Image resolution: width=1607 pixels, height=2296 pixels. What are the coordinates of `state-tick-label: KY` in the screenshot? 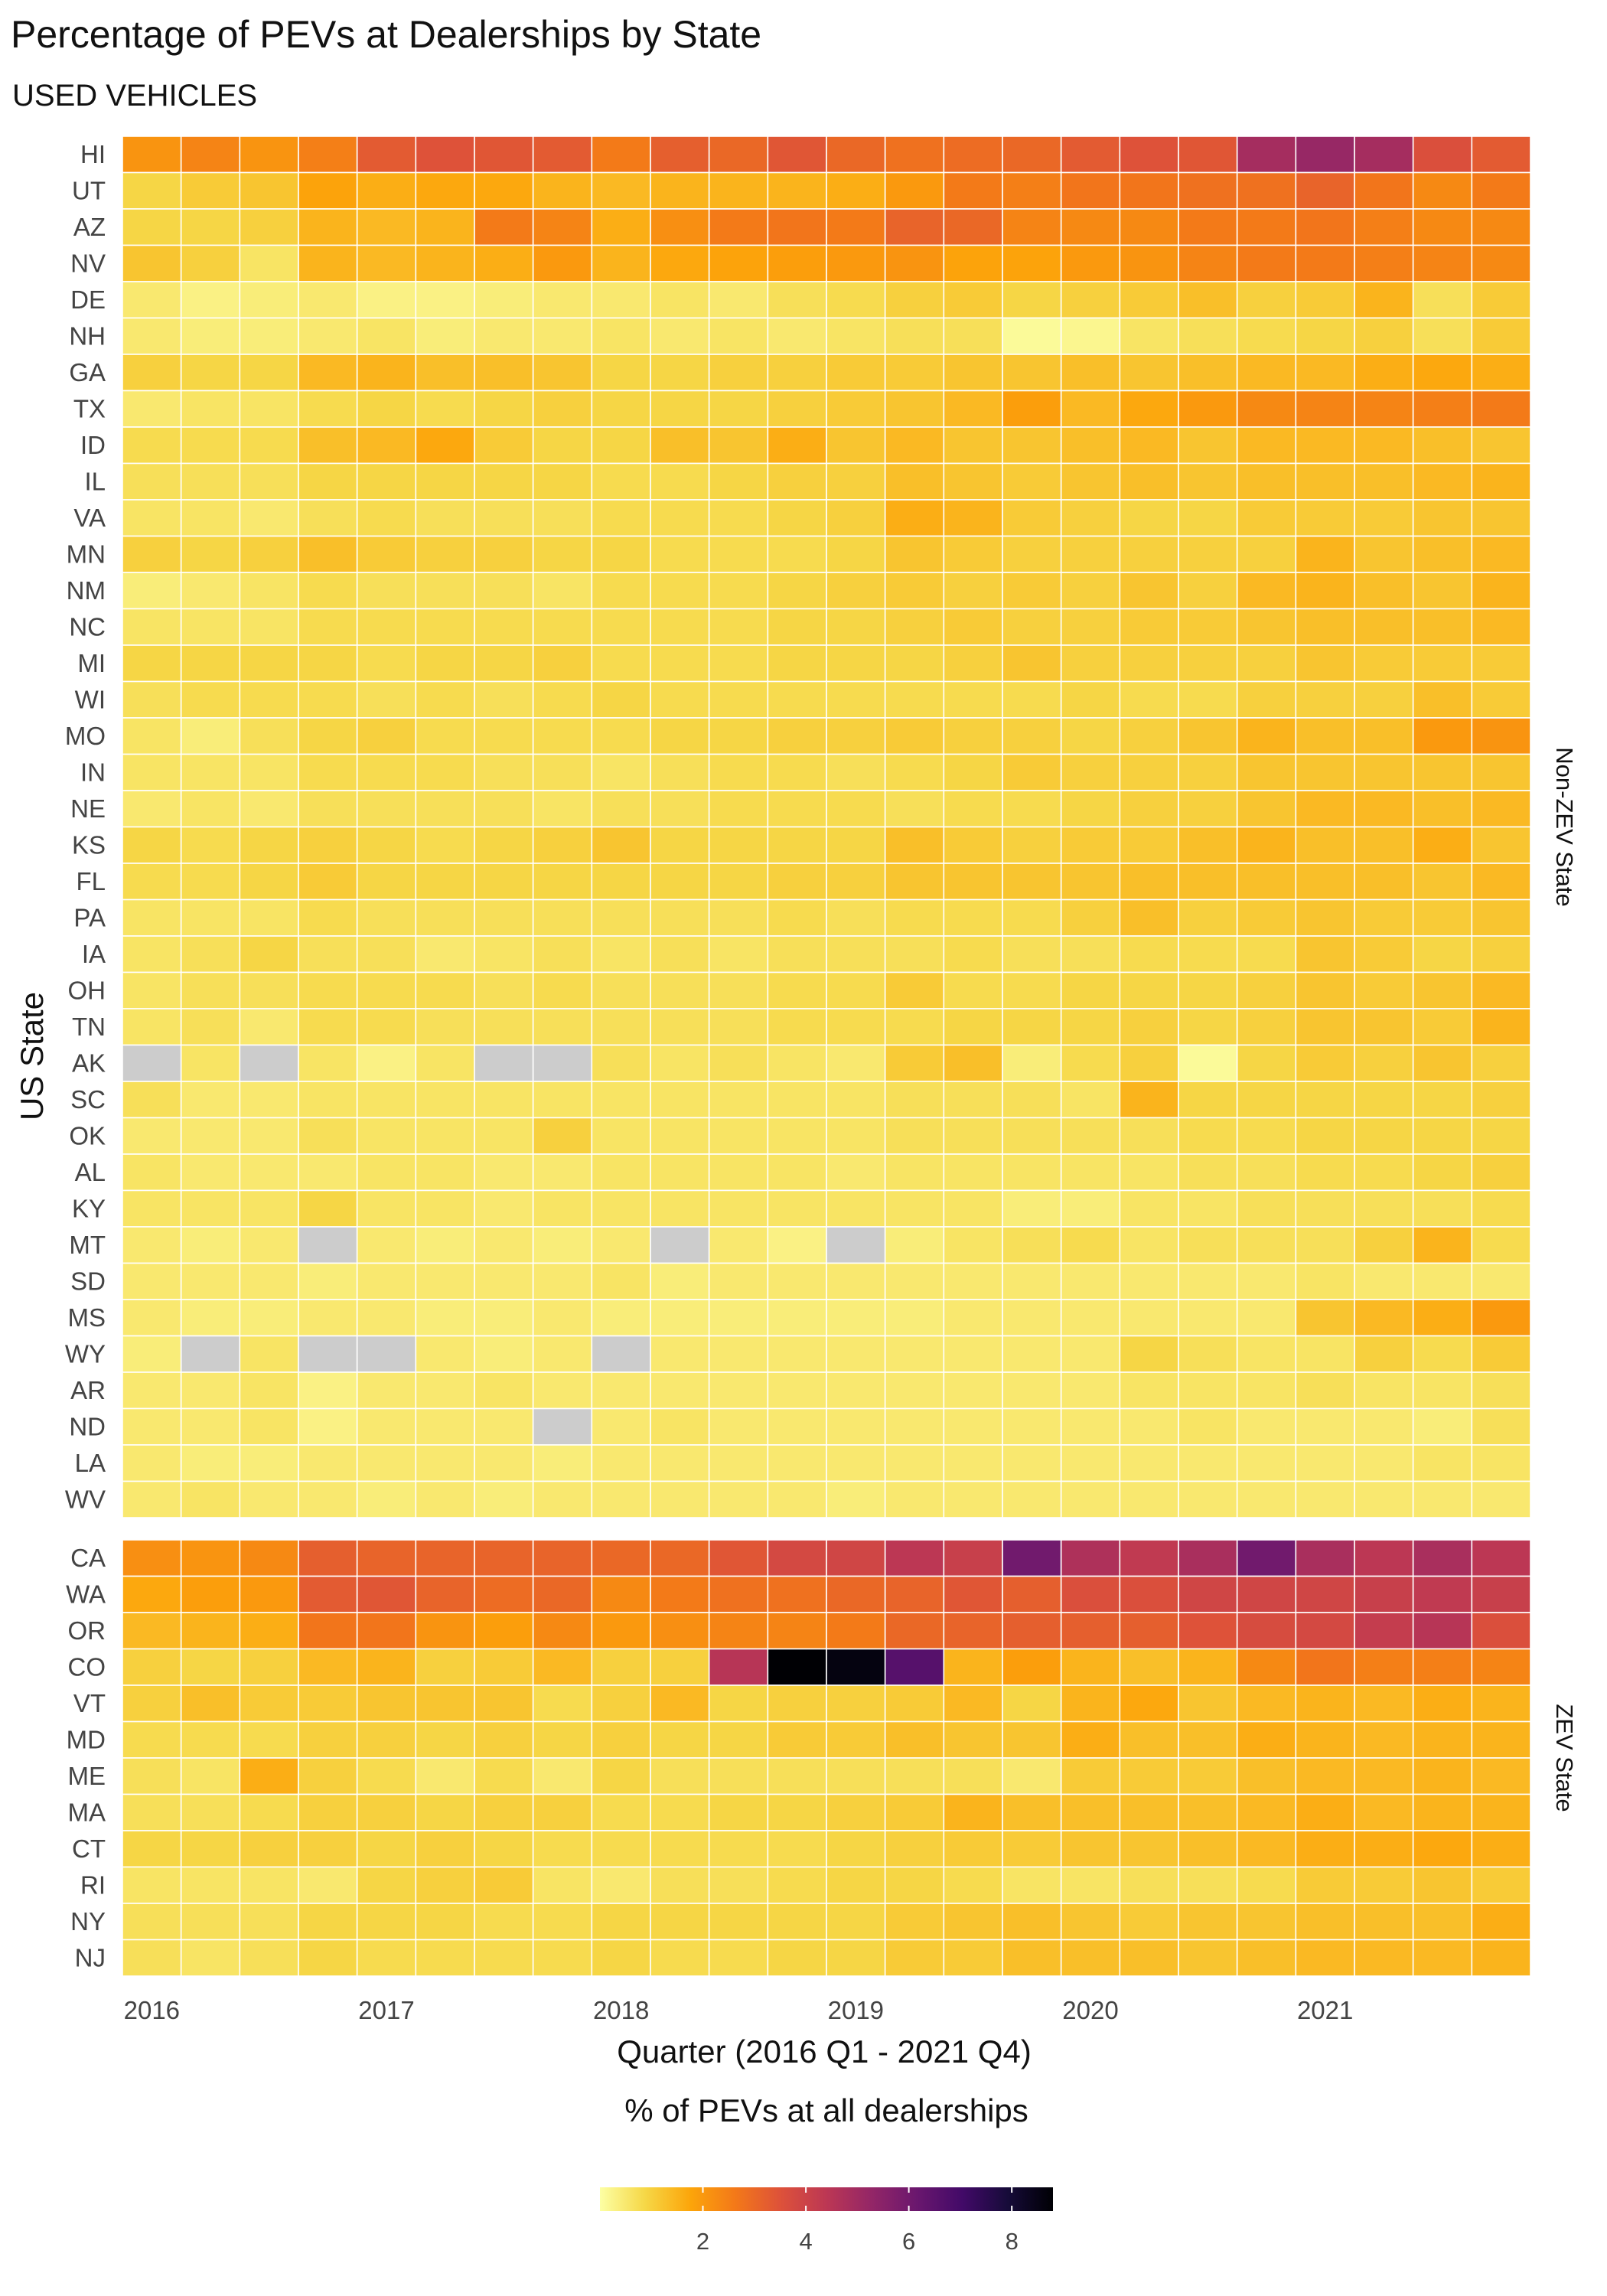 It's located at (89, 1208).